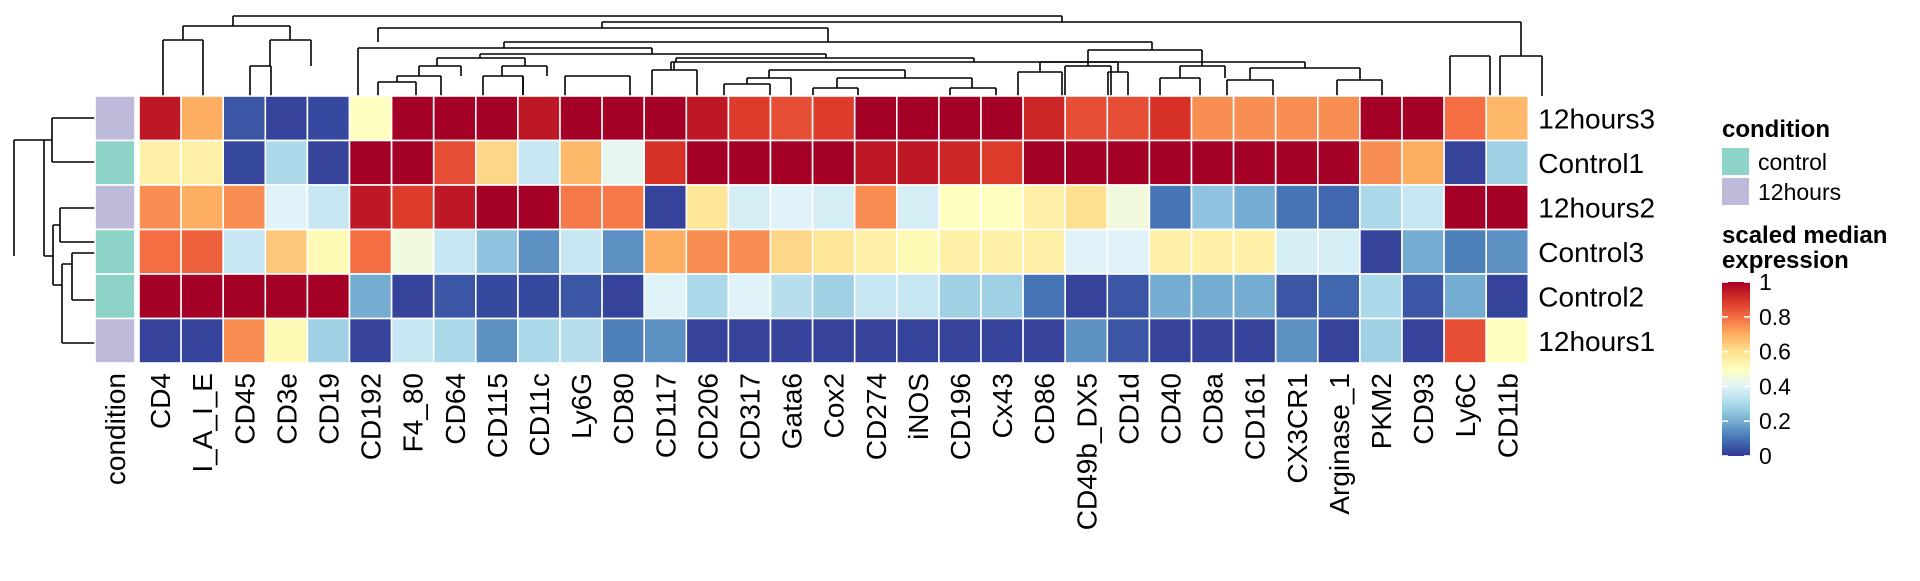 Image resolution: width=1920 pixels, height=581 pixels. I want to click on color-scale-bar, so click(1736, 369).